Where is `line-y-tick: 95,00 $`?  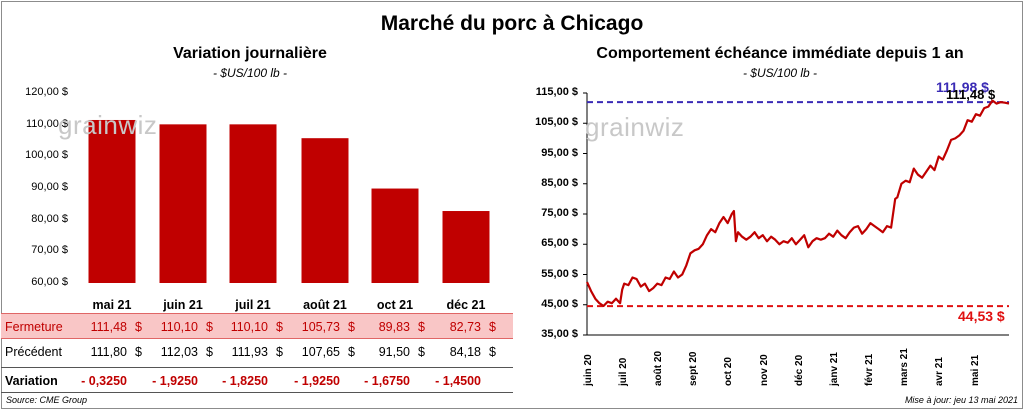 line-y-tick: 95,00 $ is located at coordinates (559, 152).